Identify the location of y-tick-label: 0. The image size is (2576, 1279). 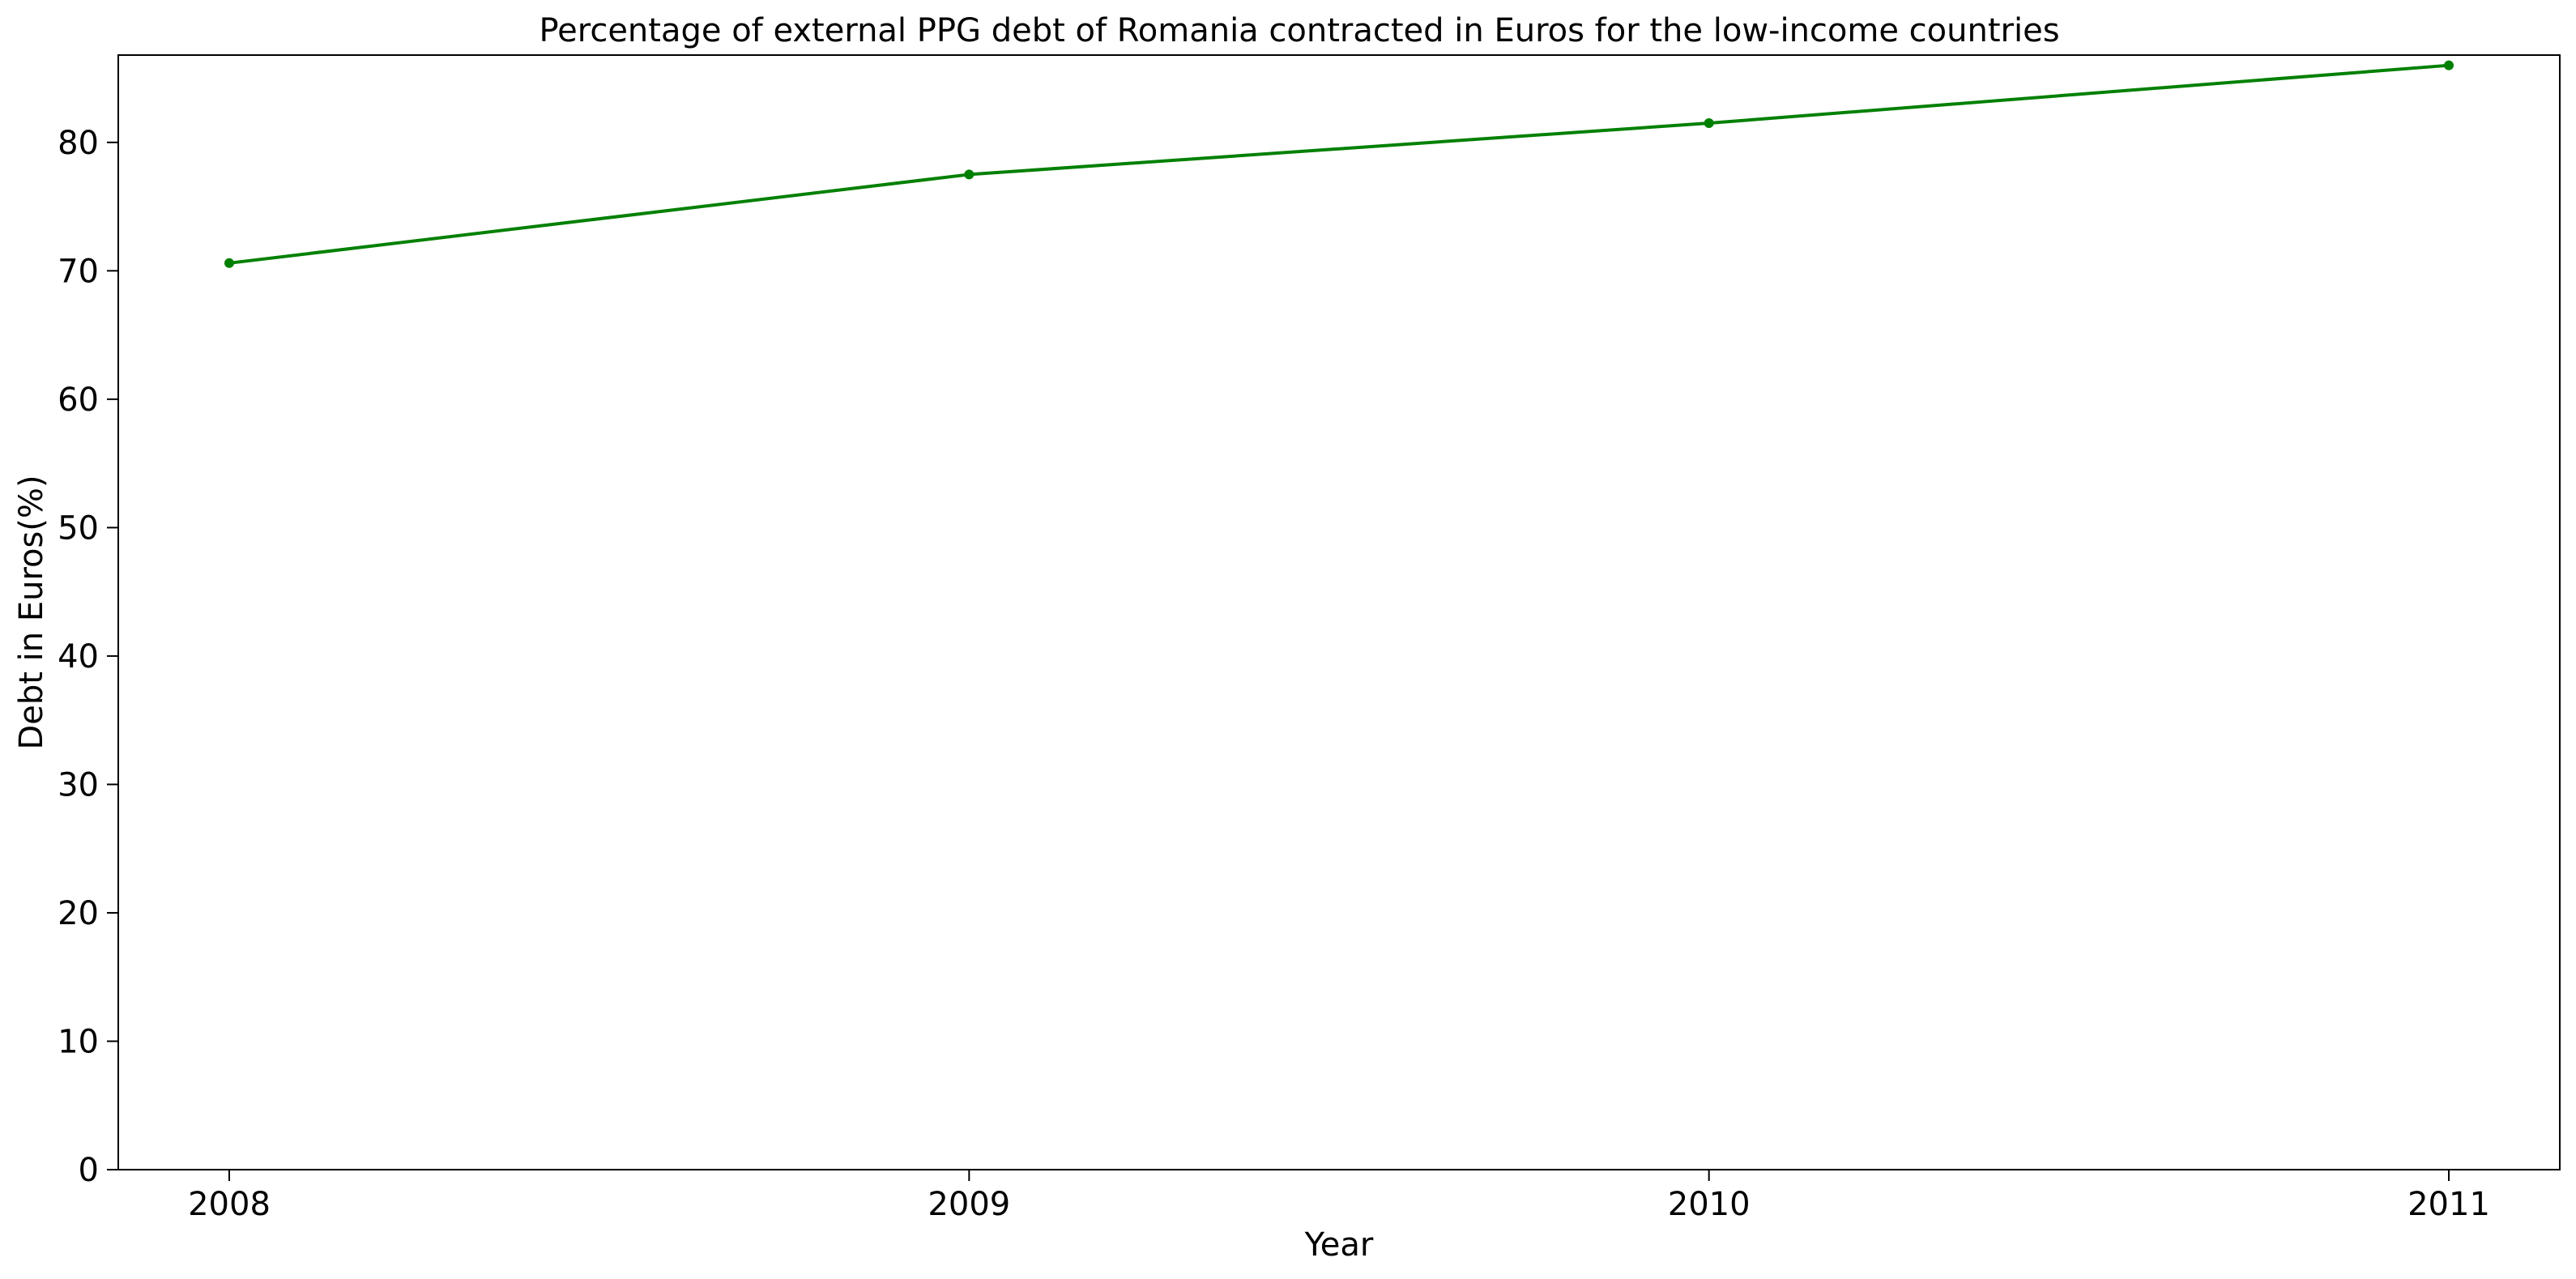
(89, 1170).